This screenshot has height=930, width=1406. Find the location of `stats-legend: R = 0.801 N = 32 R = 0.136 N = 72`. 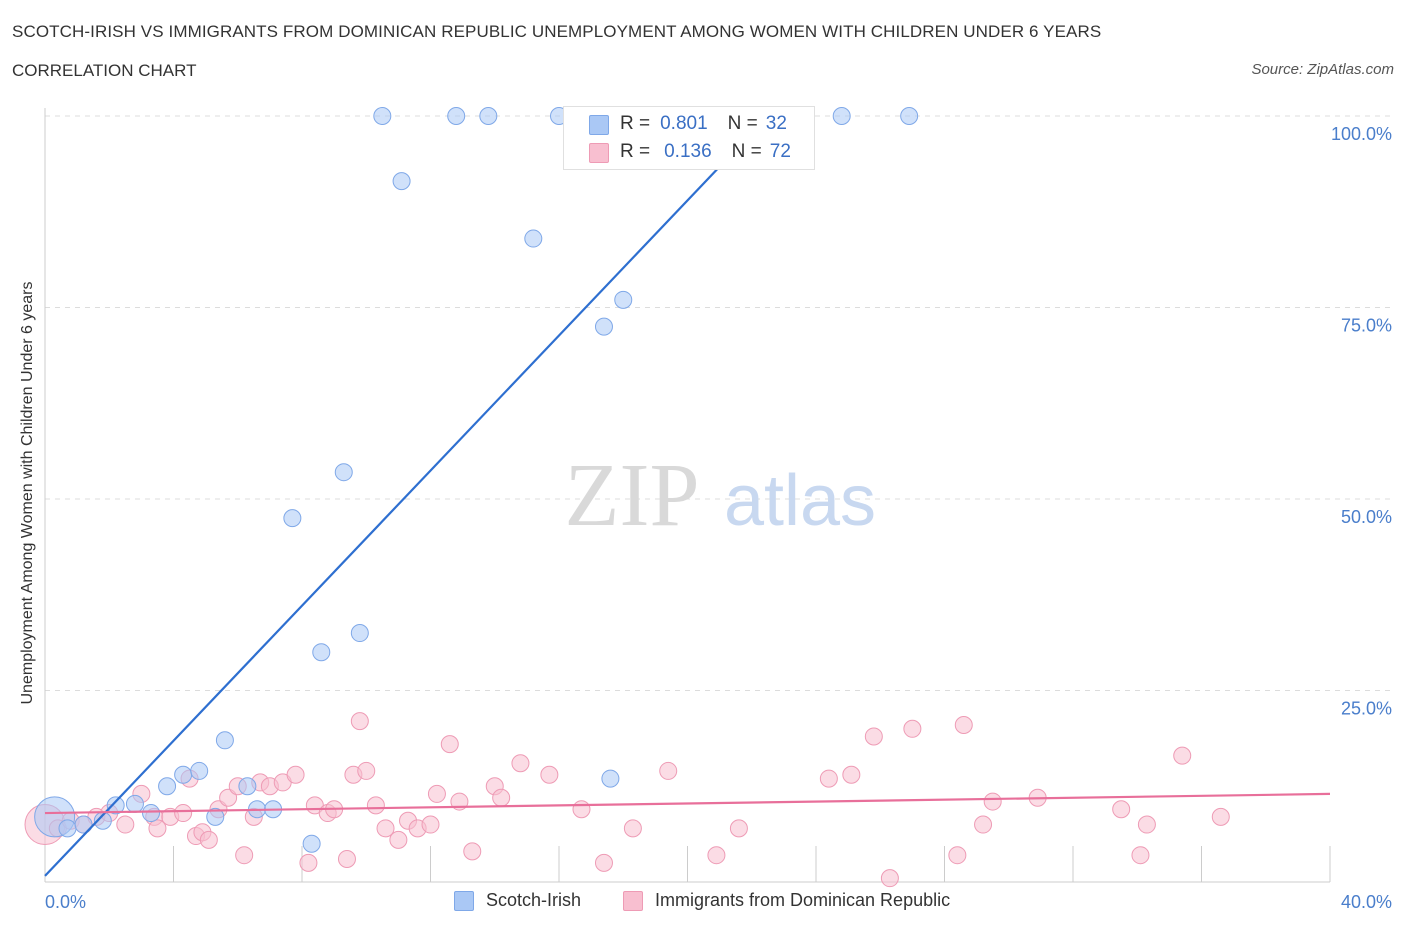

stats-legend: R = 0.801 N = 32 R = 0.136 N = 72 is located at coordinates (689, 138).